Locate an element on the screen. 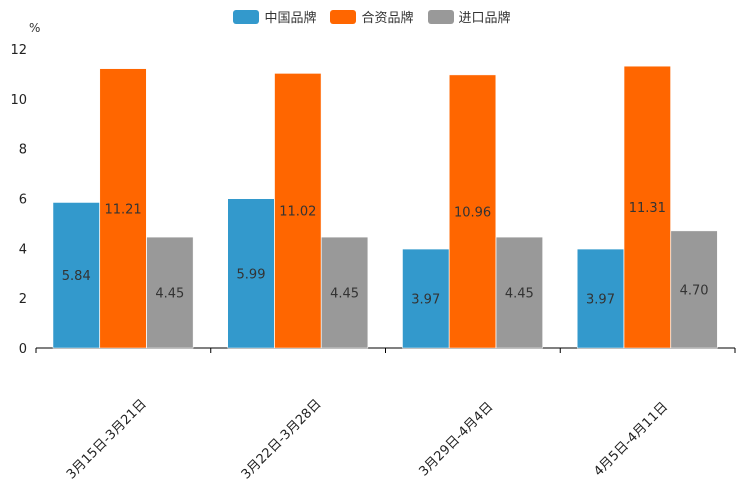 This screenshot has height=496, width=744. x-tick-label: 4月5日-4月11日 is located at coordinates (631, 440).